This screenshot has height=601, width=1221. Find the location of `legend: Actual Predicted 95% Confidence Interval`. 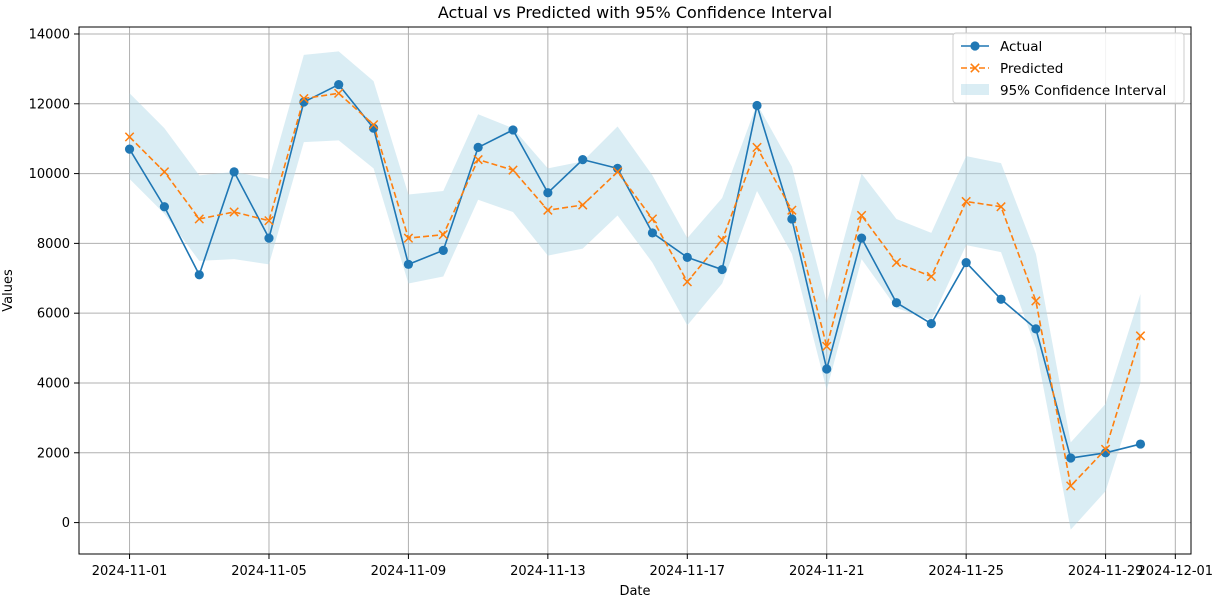

legend: Actual Predicted 95% Confidence Interval is located at coordinates (1068, 68).